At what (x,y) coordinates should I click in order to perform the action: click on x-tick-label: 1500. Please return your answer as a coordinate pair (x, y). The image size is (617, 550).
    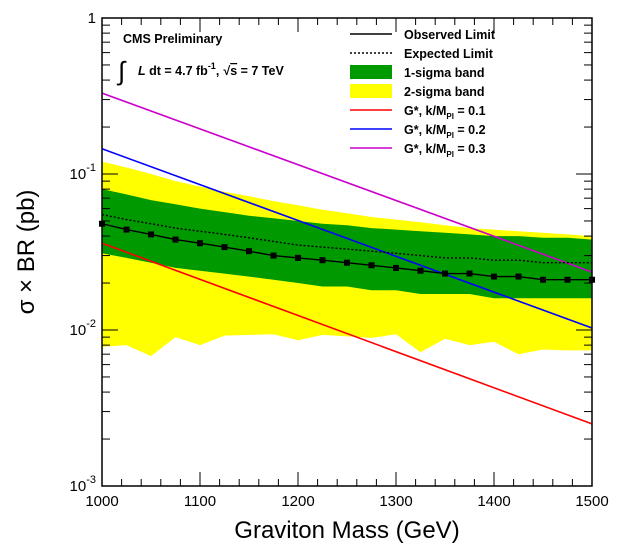
    Looking at the image, I should click on (591, 501).